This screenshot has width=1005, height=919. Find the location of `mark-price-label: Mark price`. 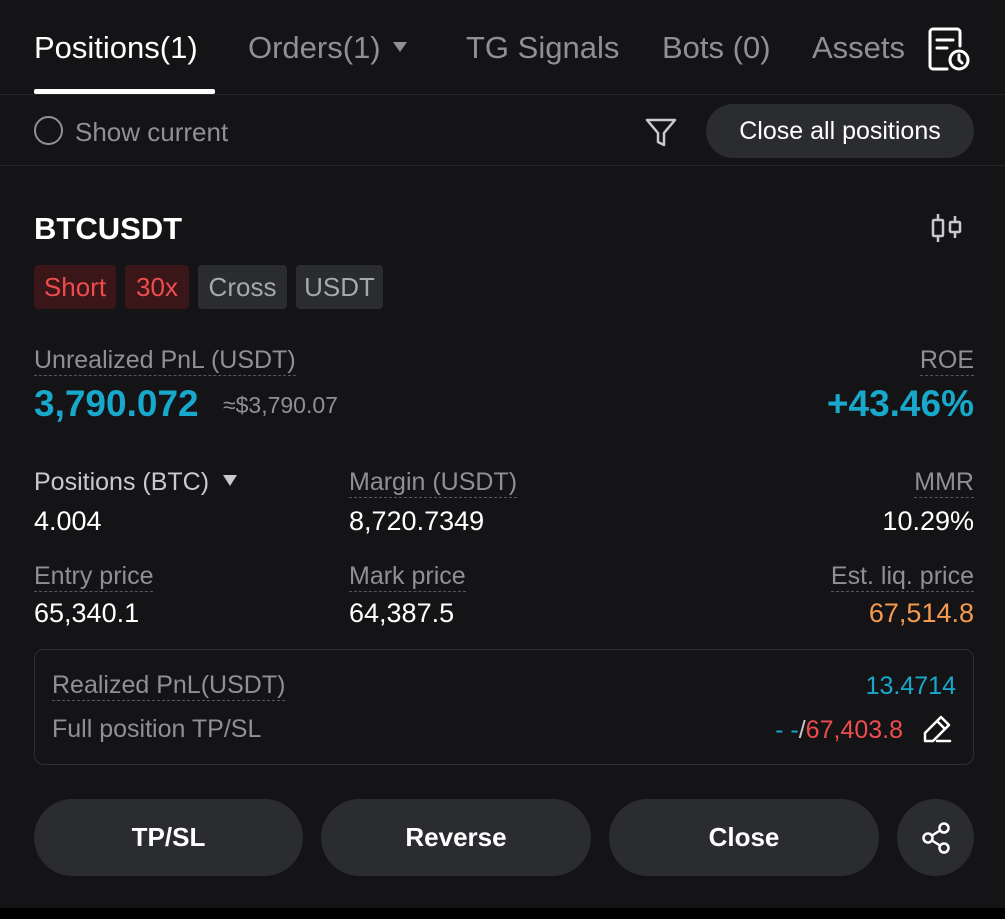

mark-price-label: Mark price is located at coordinates (407, 577).